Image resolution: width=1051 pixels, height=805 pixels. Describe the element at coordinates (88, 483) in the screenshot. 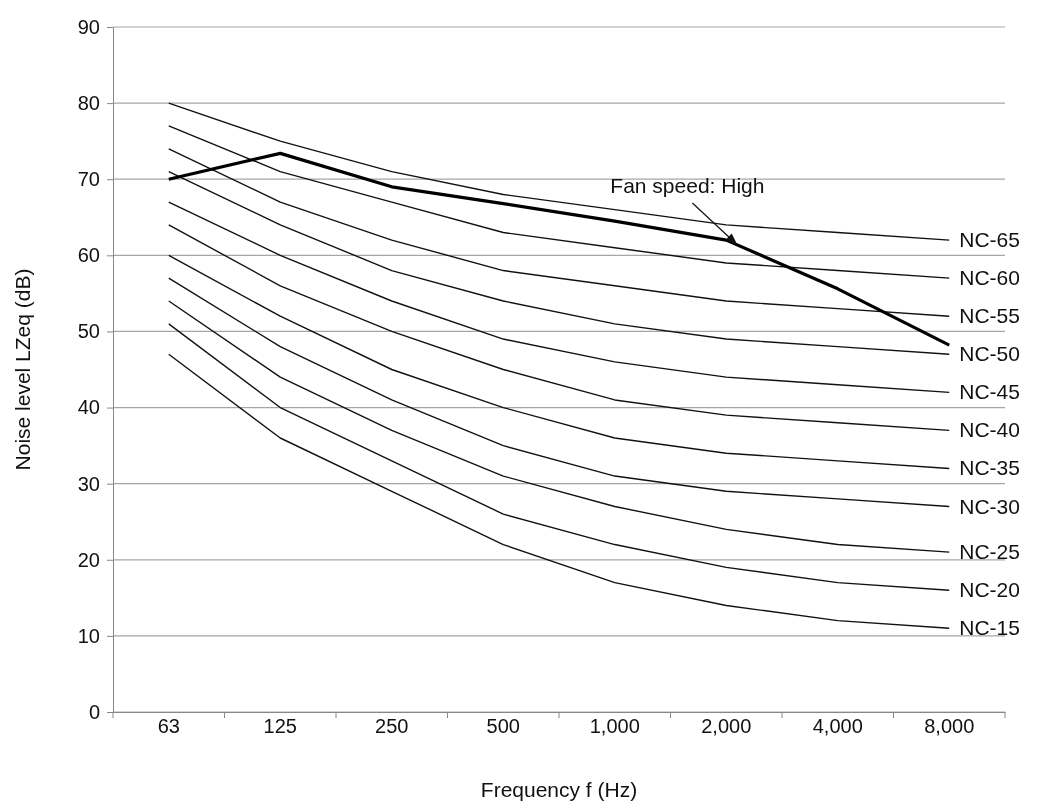

I see `y-tick-label: 30` at that location.